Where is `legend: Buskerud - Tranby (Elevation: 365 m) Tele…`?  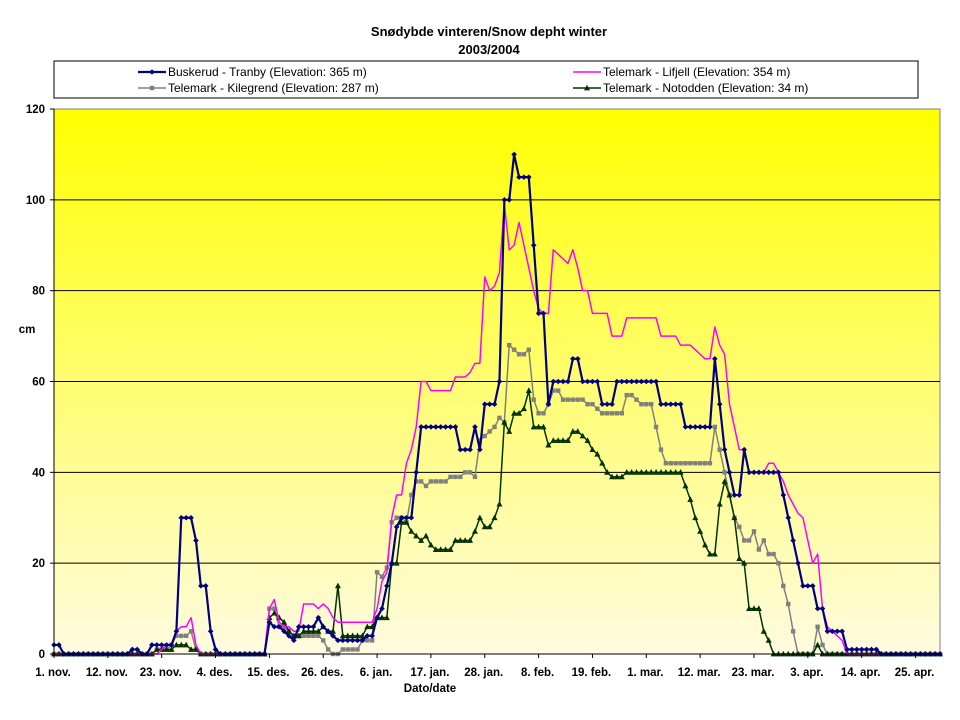 legend: Buskerud - Tranby (Elevation: 365 m) Tele… is located at coordinates (473, 80).